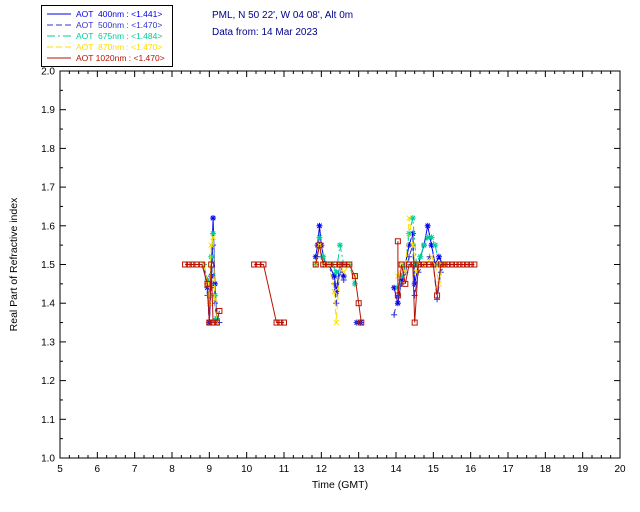  I want to click on legend-entry-aot-675nm: AOT 675nm : <1.484>, so click(105, 36).